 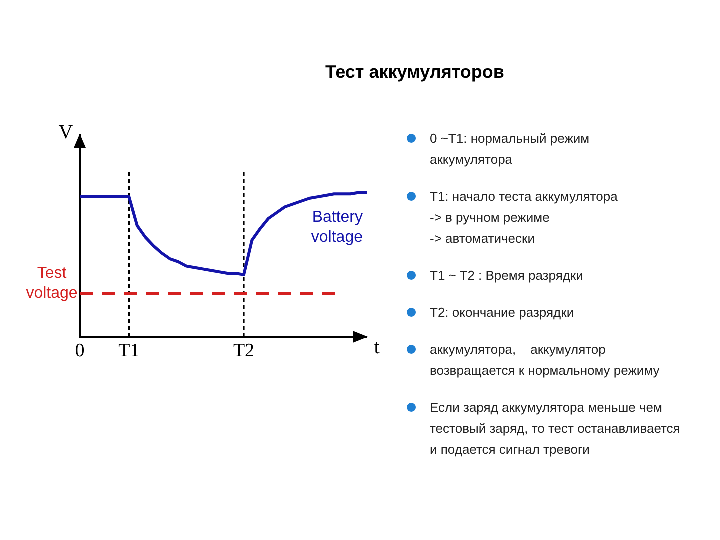 I want to click on series-label: Battery voltage, so click(x=337, y=227).